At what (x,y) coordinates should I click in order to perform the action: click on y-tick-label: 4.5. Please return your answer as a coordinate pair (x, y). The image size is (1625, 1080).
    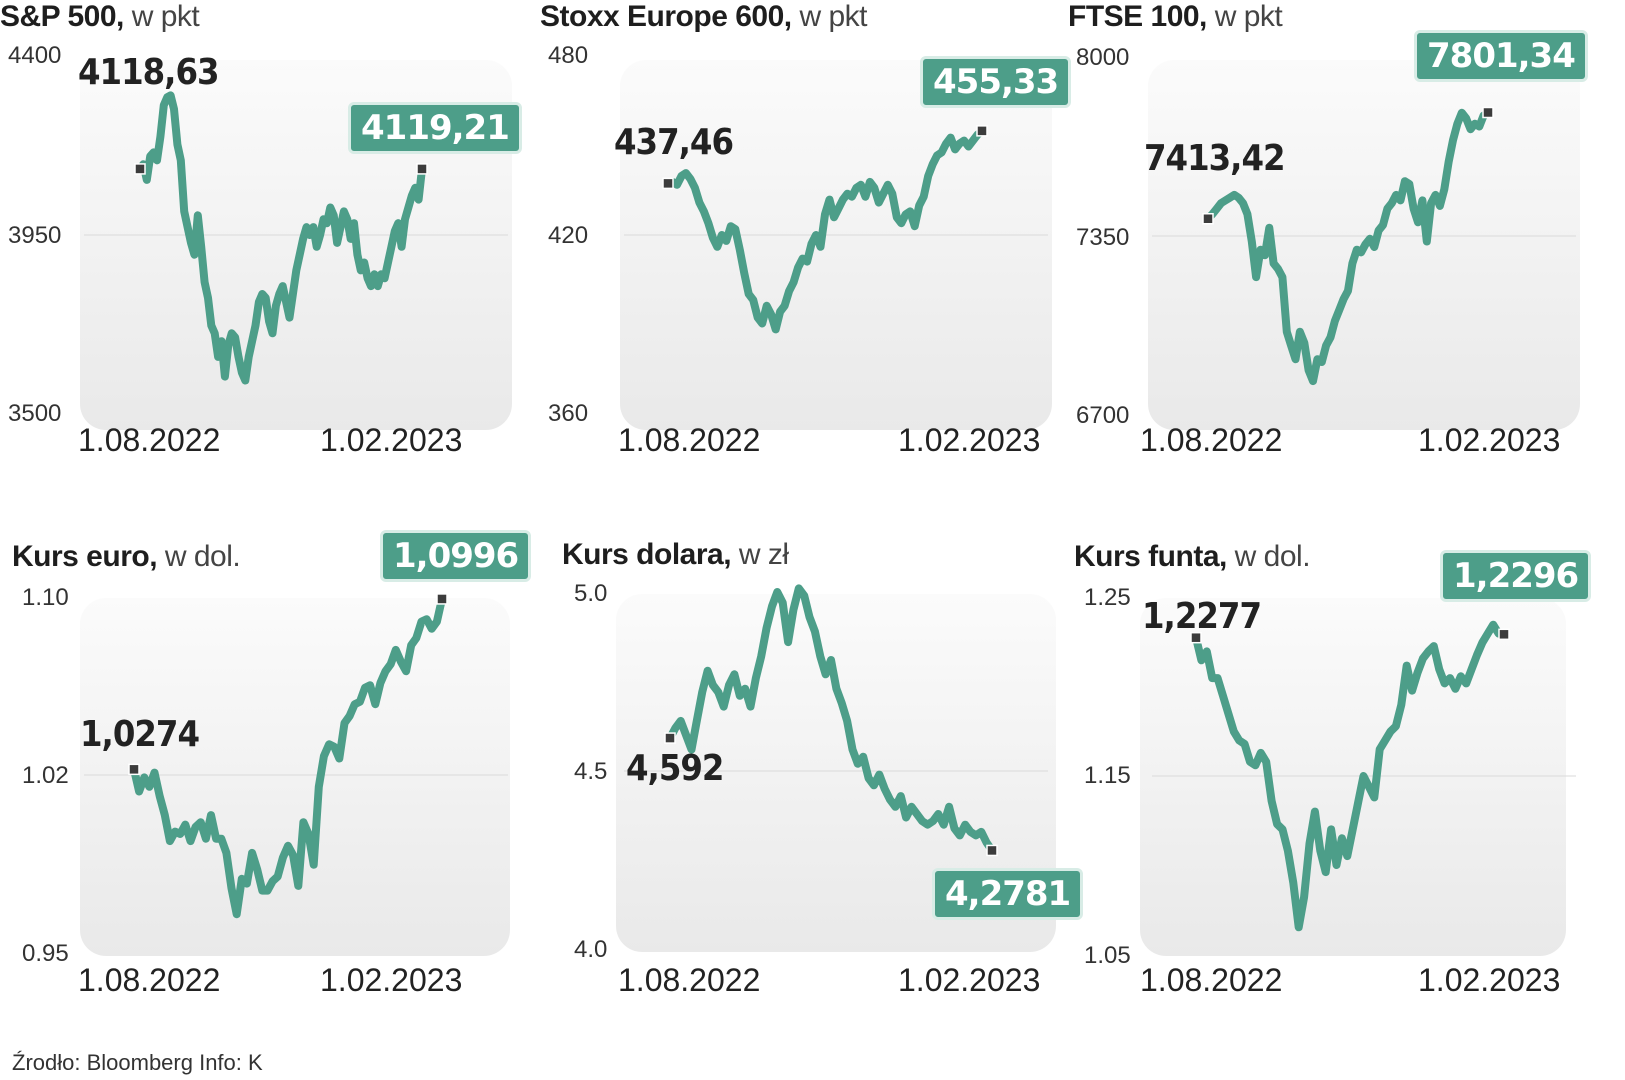
    Looking at the image, I should click on (591, 771).